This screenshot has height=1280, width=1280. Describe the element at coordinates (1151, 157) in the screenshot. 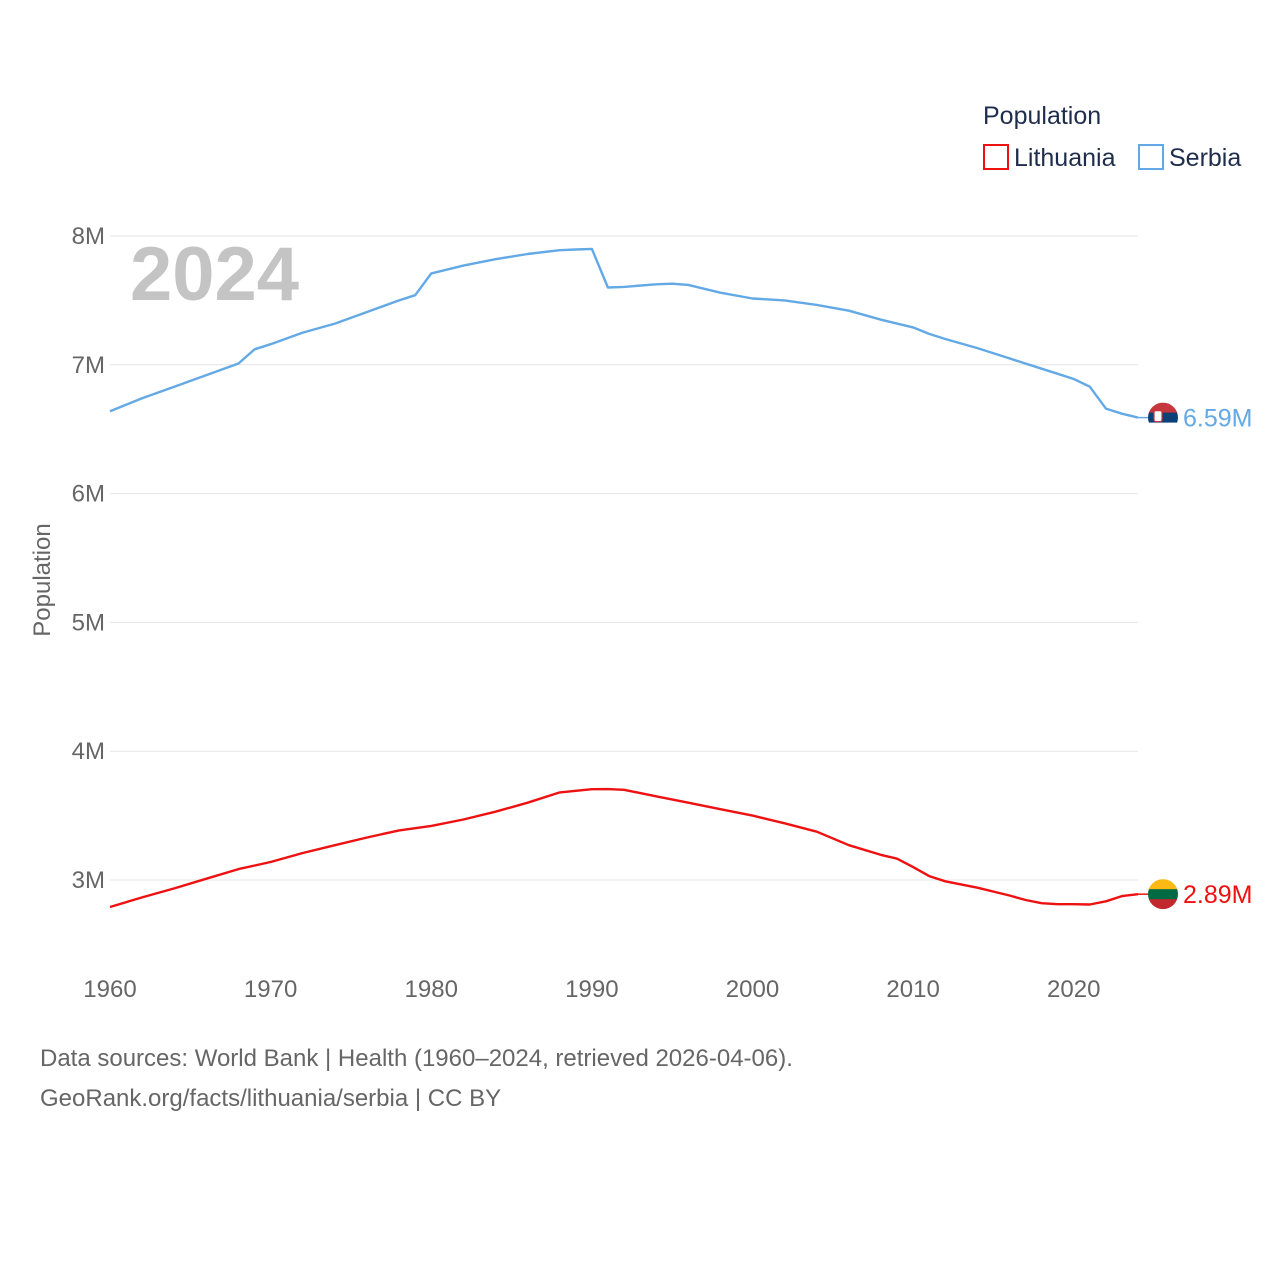

I see `legend-swatch-serbia` at that location.